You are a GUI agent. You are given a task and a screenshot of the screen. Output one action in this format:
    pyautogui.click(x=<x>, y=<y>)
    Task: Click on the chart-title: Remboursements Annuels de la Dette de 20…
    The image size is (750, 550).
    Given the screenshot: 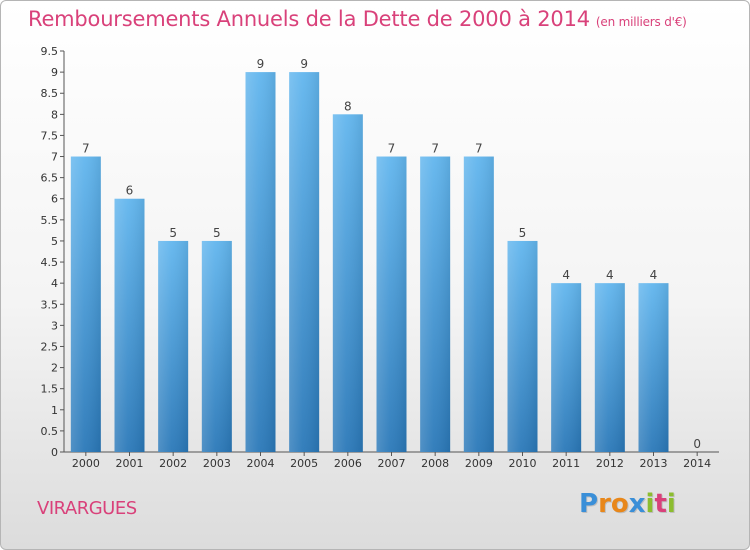 What is the action you would take?
    pyautogui.click(x=357, y=19)
    